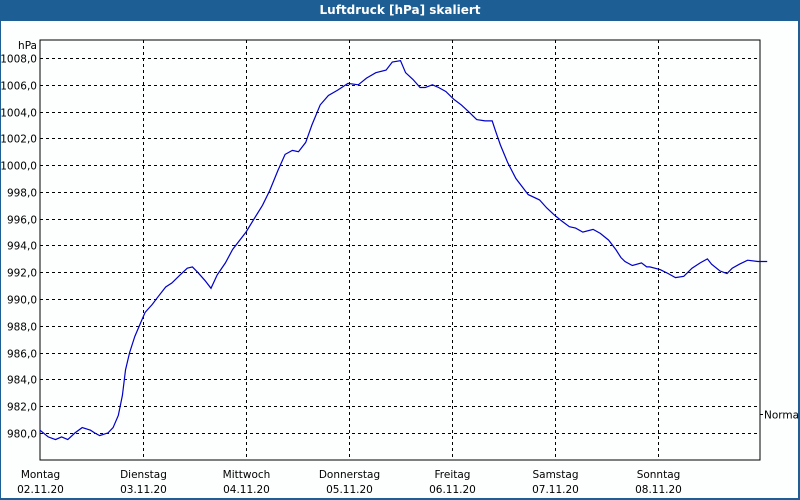 The height and width of the screenshot is (500, 800). What do you see at coordinates (658, 490) in the screenshot?
I see `x-tick-date: 08.11.20` at bounding box center [658, 490].